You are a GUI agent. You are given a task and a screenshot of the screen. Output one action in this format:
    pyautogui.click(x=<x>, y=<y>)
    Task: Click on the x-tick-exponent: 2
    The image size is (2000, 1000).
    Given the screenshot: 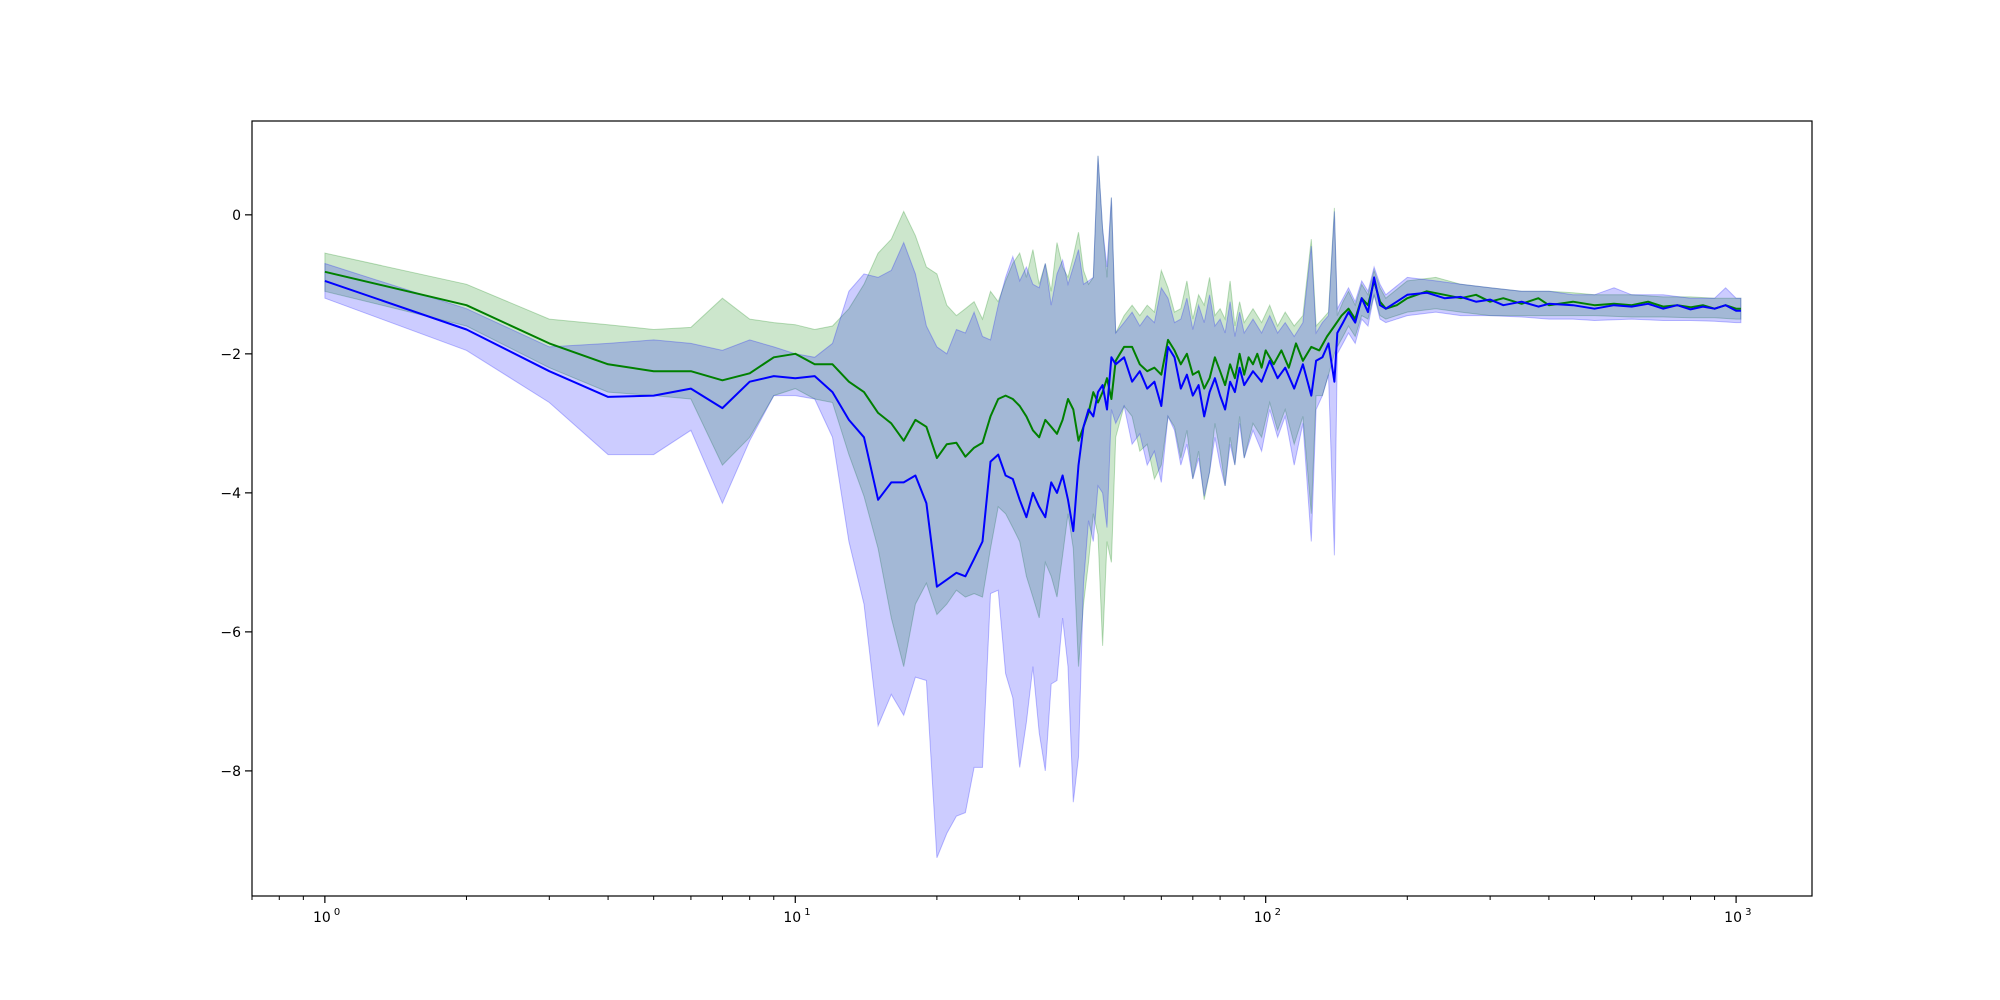 What is the action you would take?
    pyautogui.click(x=1278, y=912)
    